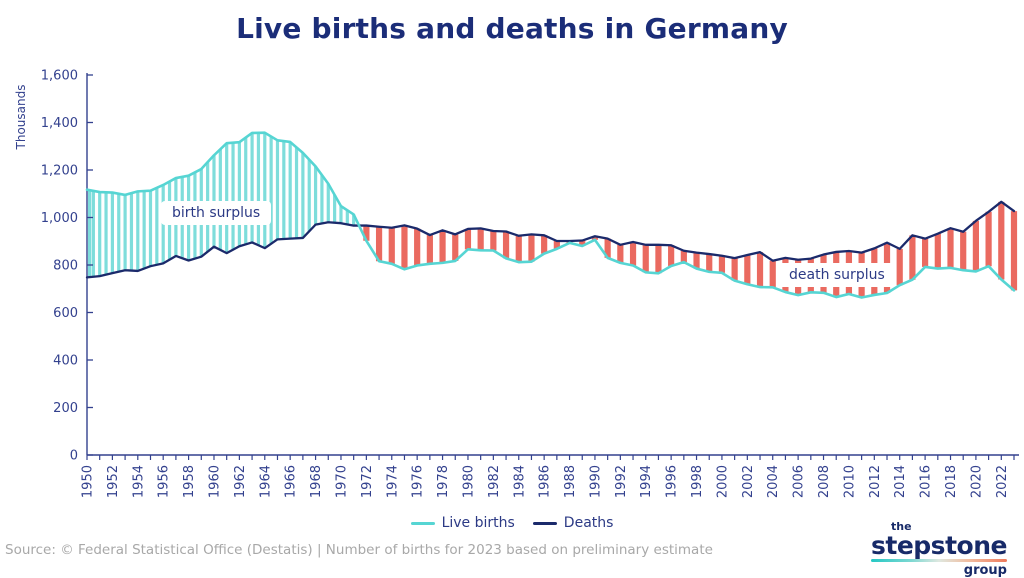  Describe the element at coordinates (59, 123) in the screenshot. I see `svg-text: 1,400` at that location.